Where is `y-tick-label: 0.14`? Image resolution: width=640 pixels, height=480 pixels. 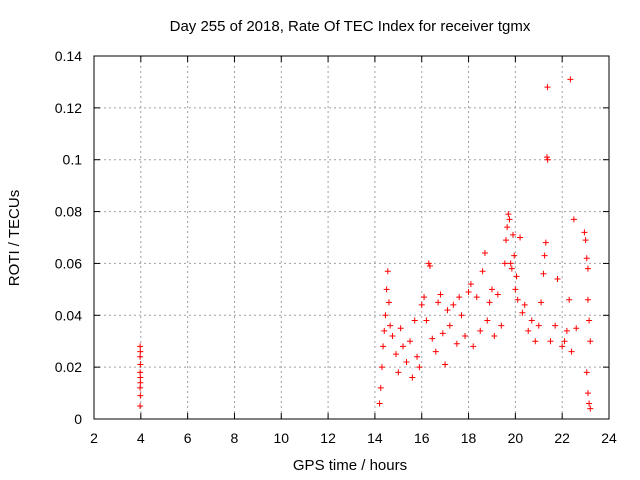
y-tick-label: 0.14 is located at coordinates (68, 56).